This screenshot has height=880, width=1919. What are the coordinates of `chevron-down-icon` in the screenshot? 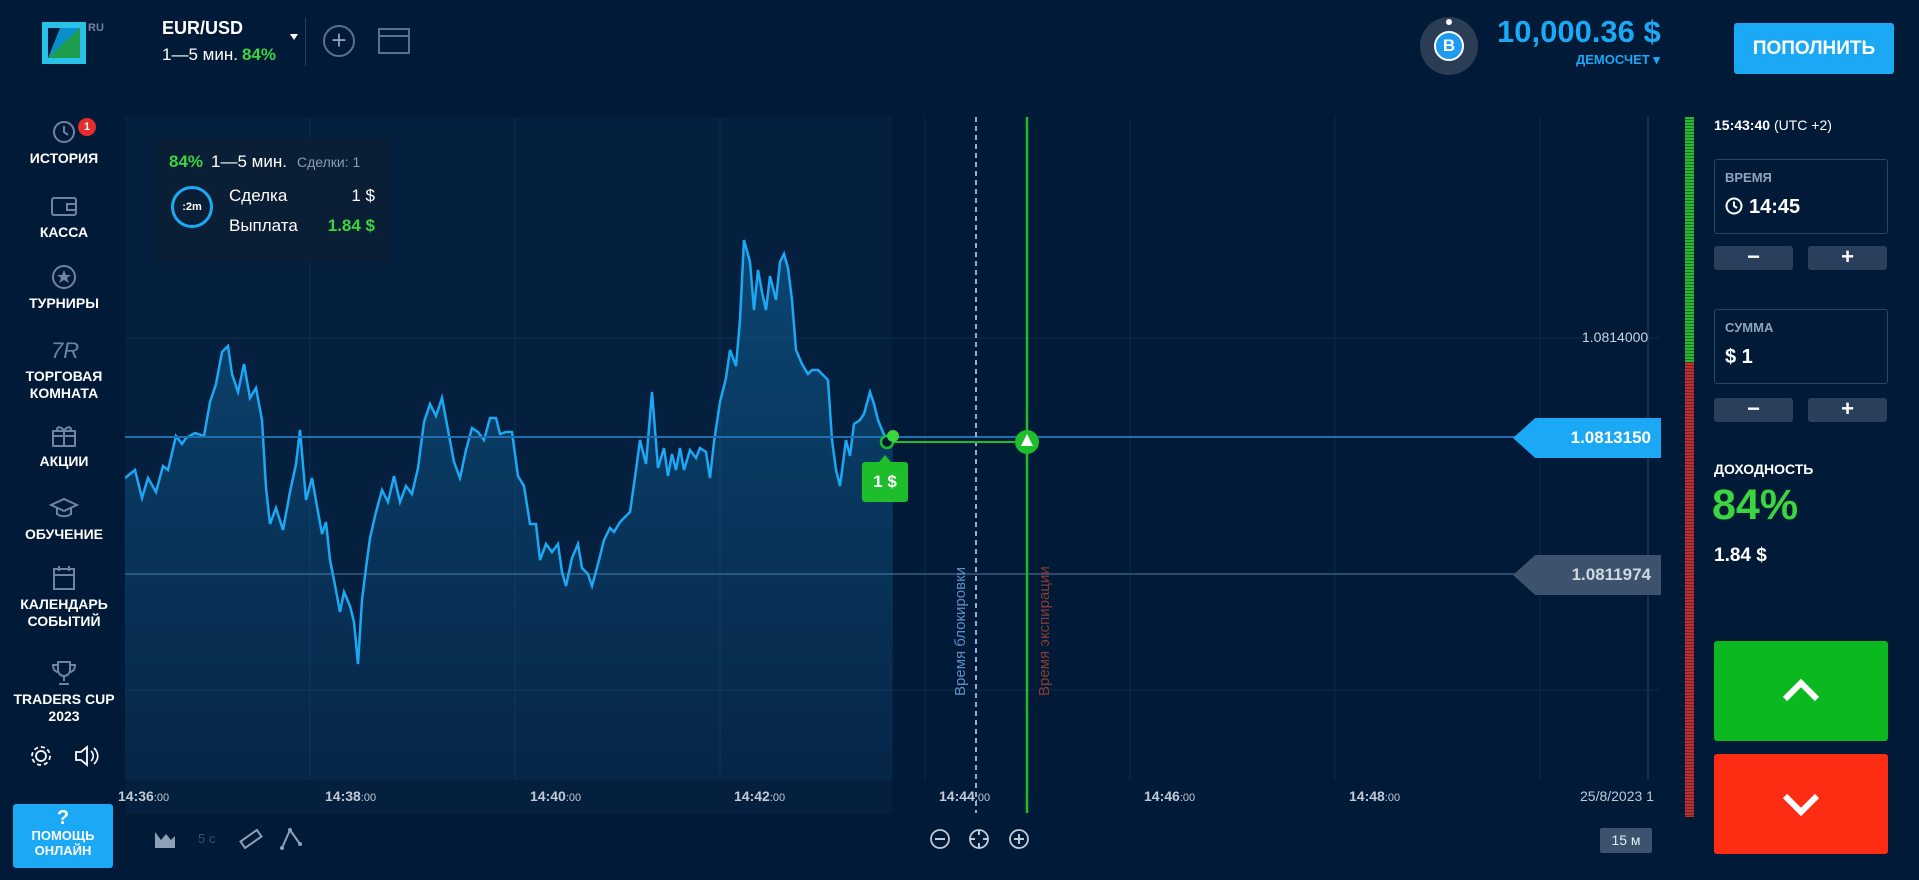 It's located at (294, 37).